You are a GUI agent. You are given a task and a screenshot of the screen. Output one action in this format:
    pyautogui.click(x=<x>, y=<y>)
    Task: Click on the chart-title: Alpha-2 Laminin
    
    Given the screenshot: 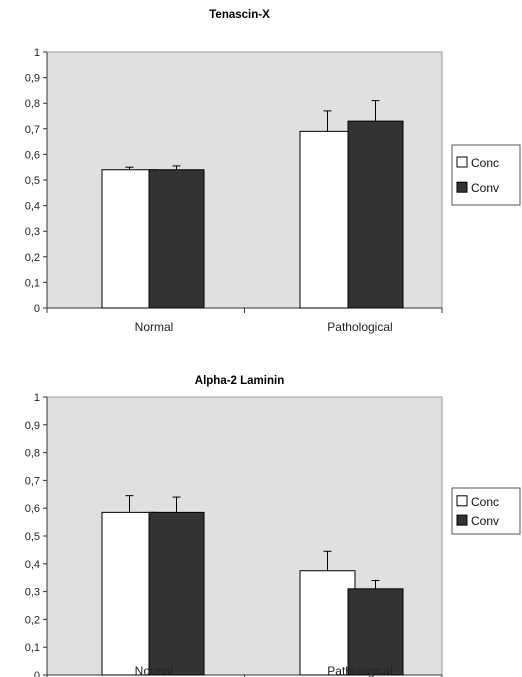 What is the action you would take?
    pyautogui.click(x=239, y=381)
    